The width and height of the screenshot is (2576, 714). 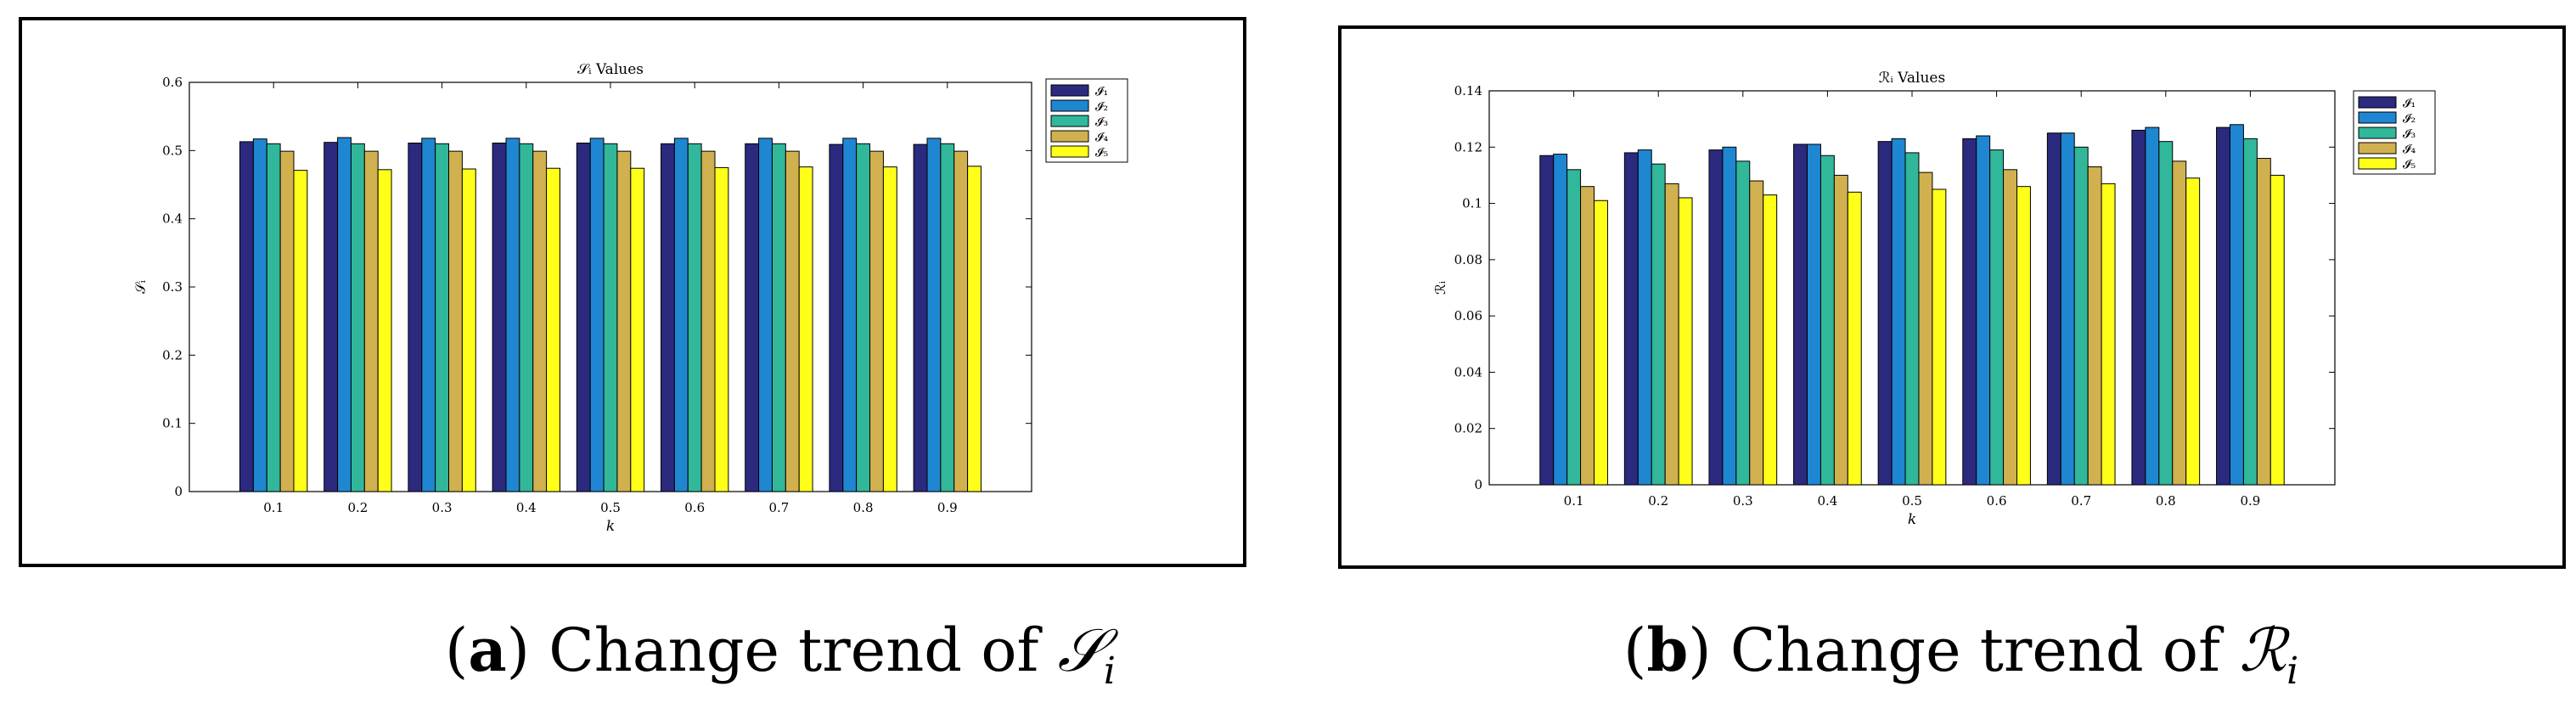 What do you see at coordinates (172, 424) in the screenshot?
I see `y-tick-label: 0.1` at bounding box center [172, 424].